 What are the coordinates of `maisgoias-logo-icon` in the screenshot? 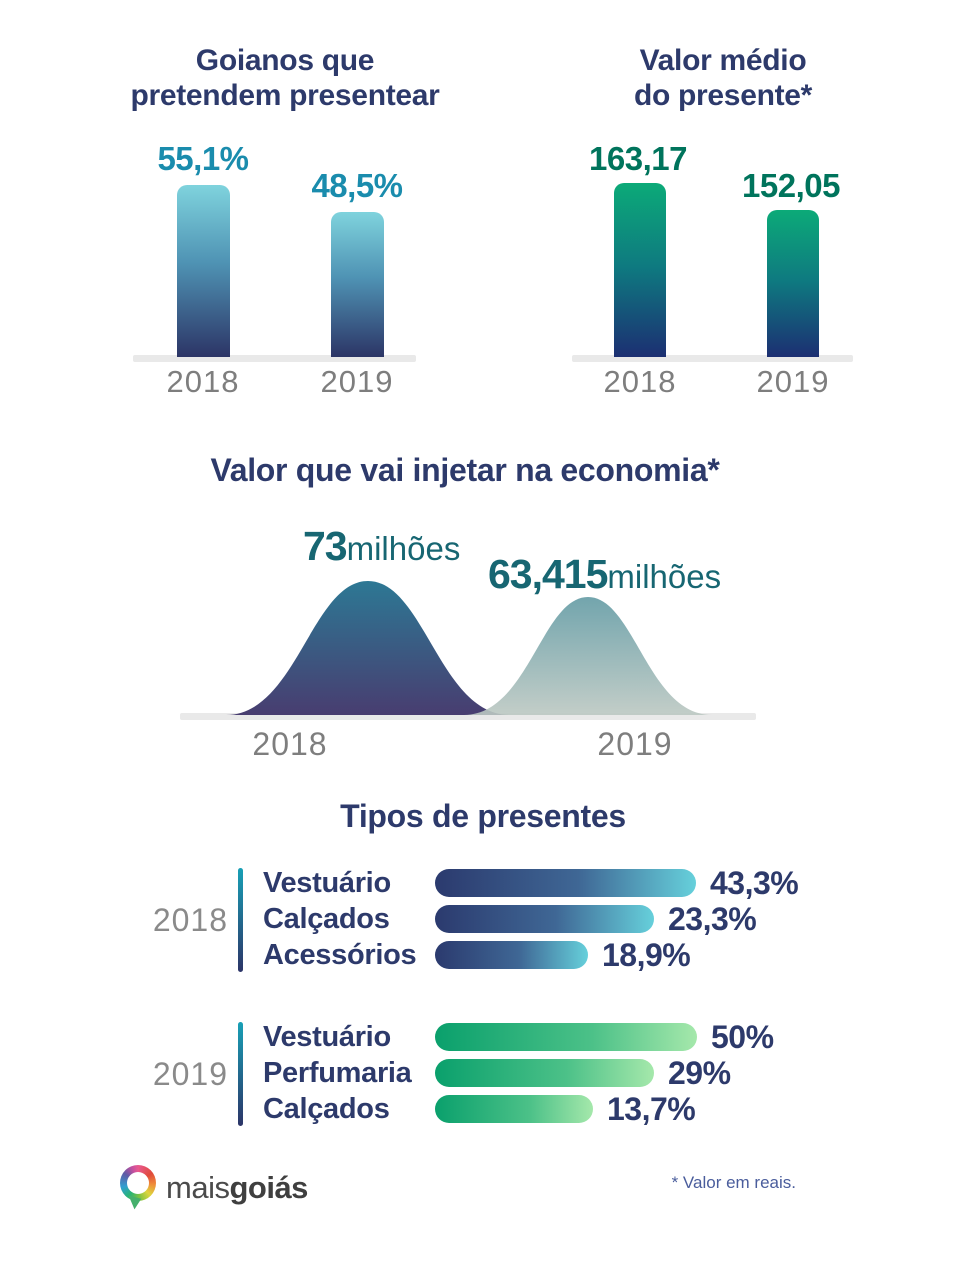 It's located at (138, 1183).